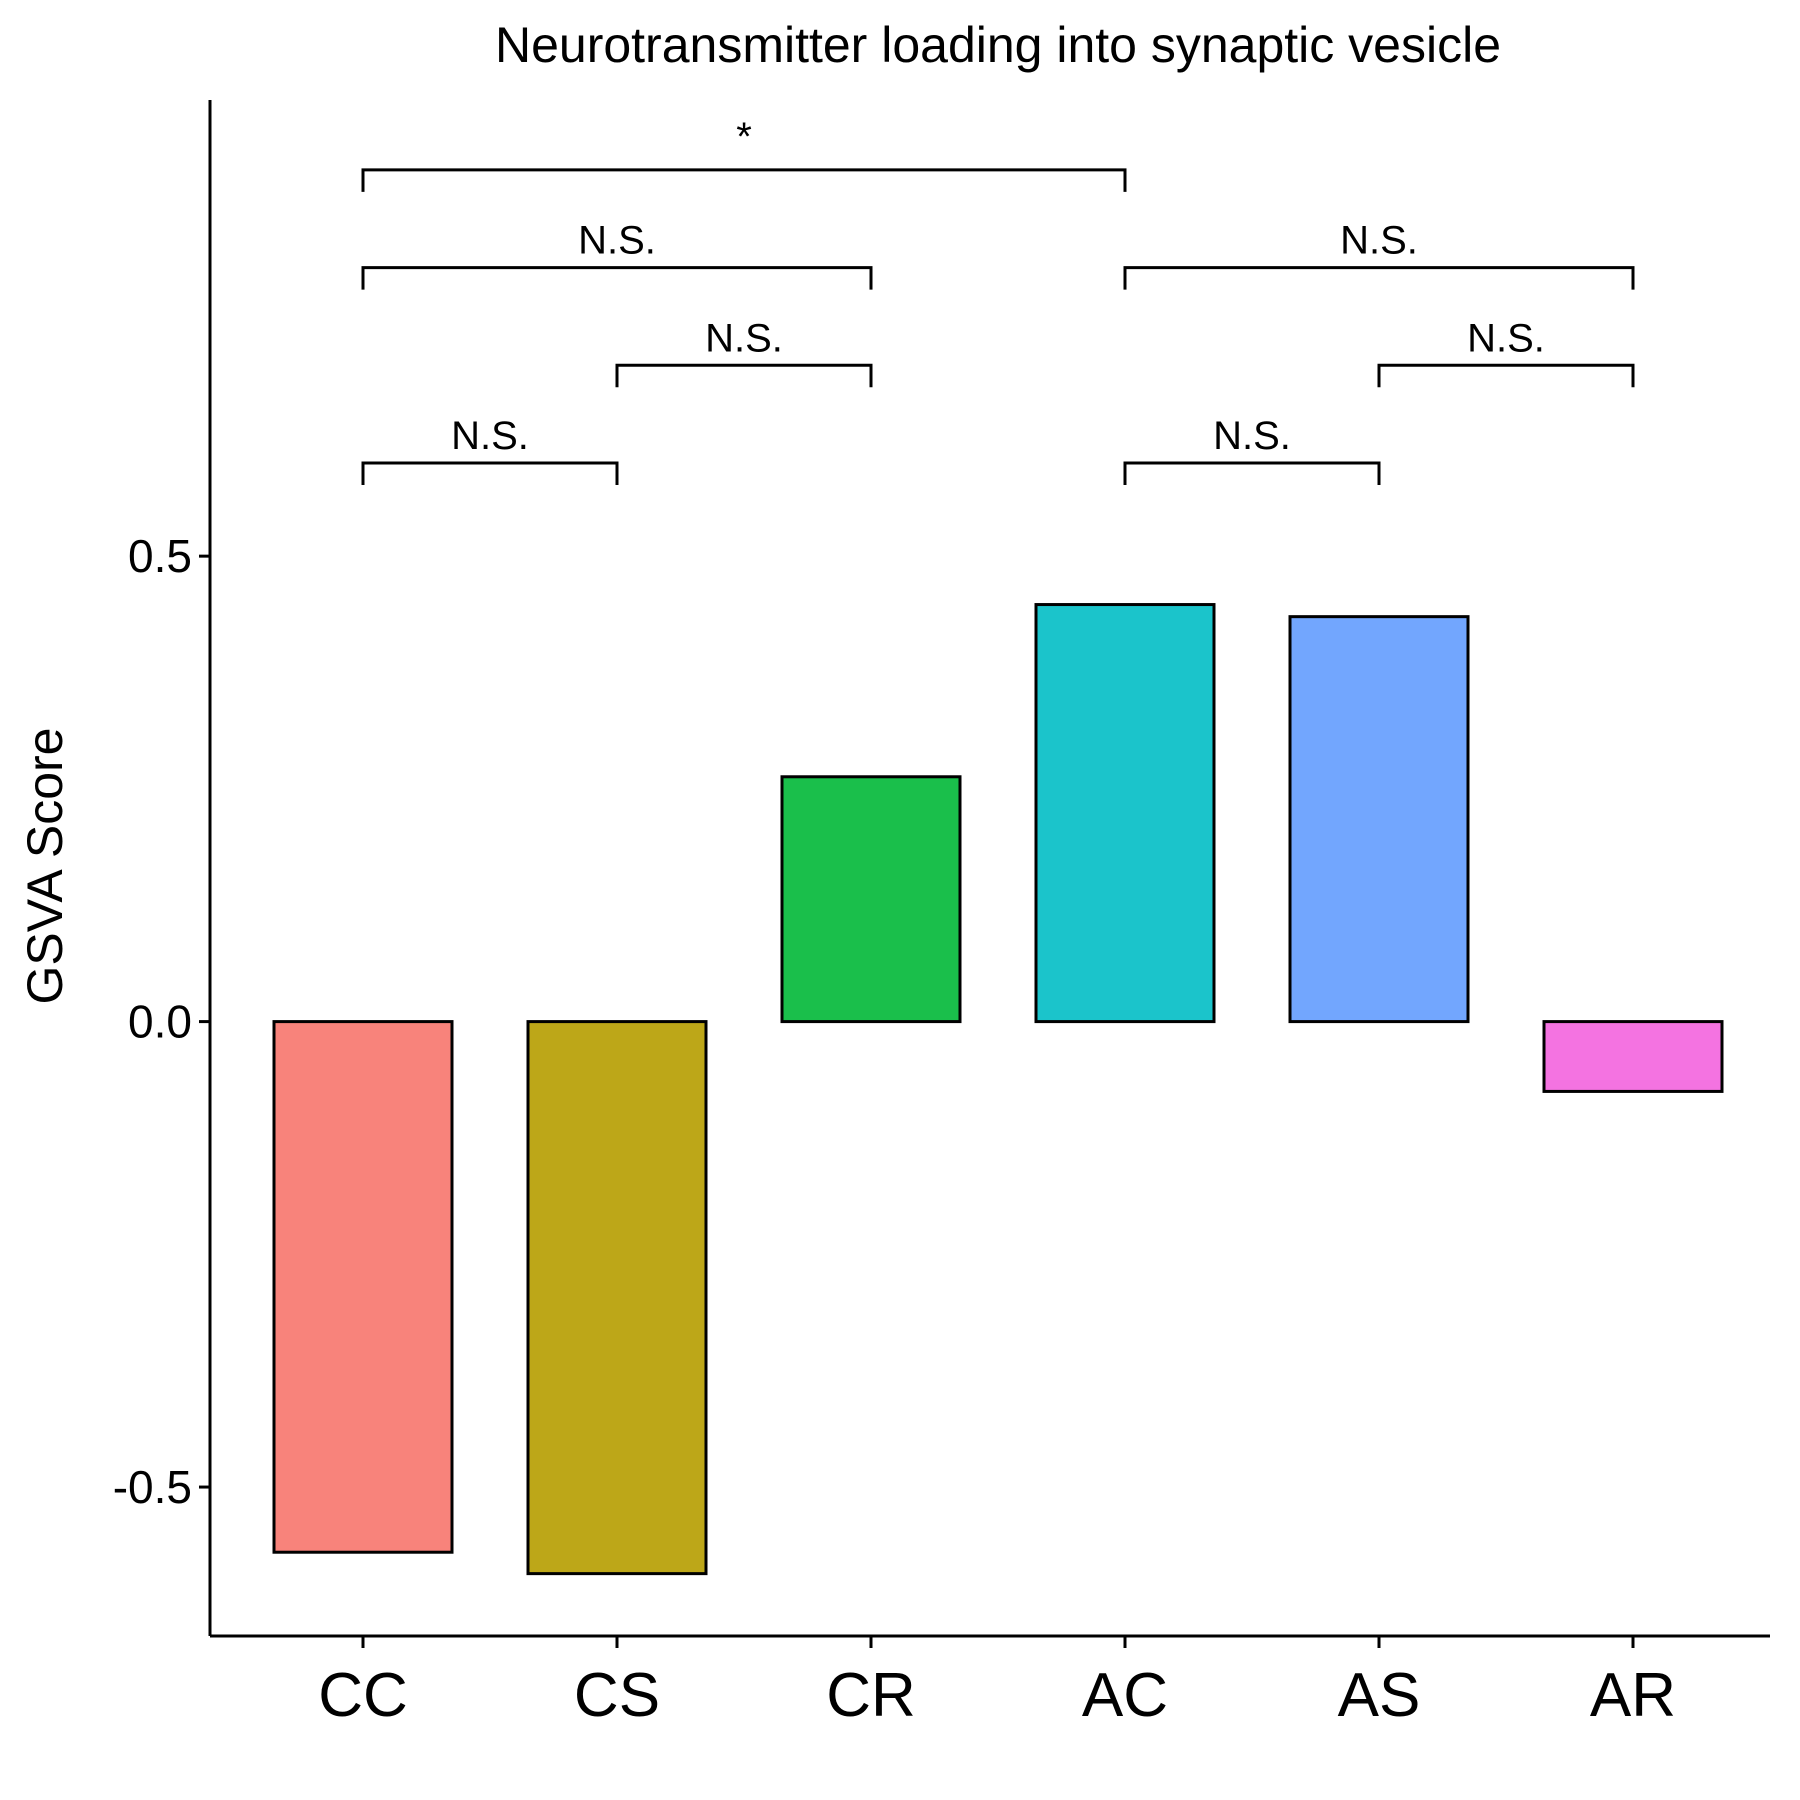 The width and height of the screenshot is (1800, 1800). What do you see at coordinates (160, 556) in the screenshot?
I see `y-tick-label: 0.5` at bounding box center [160, 556].